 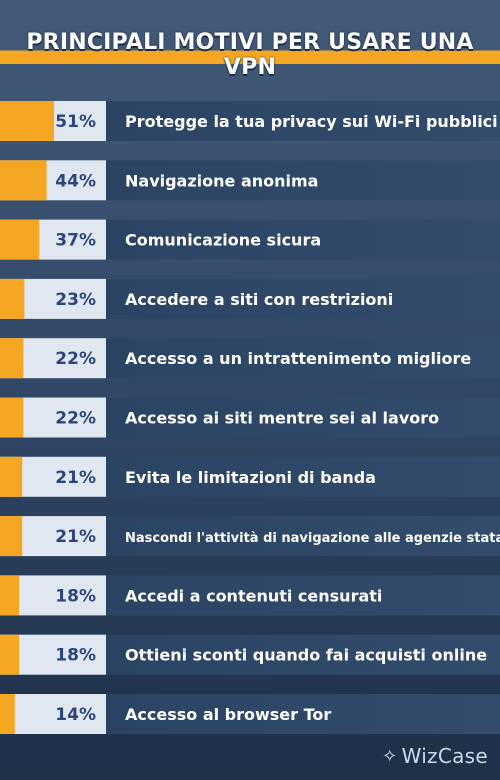 I want to click on brand-mark: ✧ WizCase, so click(x=435, y=756).